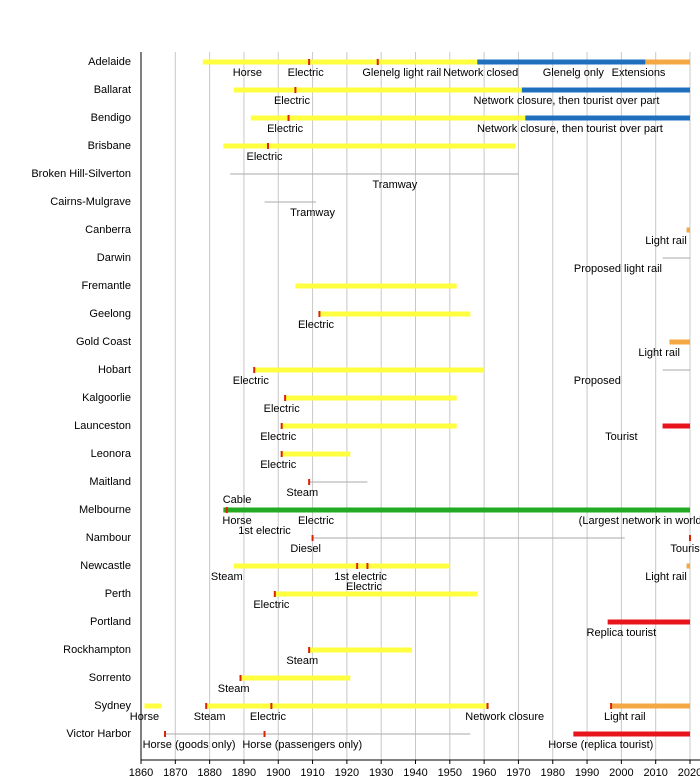 The width and height of the screenshot is (700, 780). I want to click on event-label: Diesel, so click(305, 549).